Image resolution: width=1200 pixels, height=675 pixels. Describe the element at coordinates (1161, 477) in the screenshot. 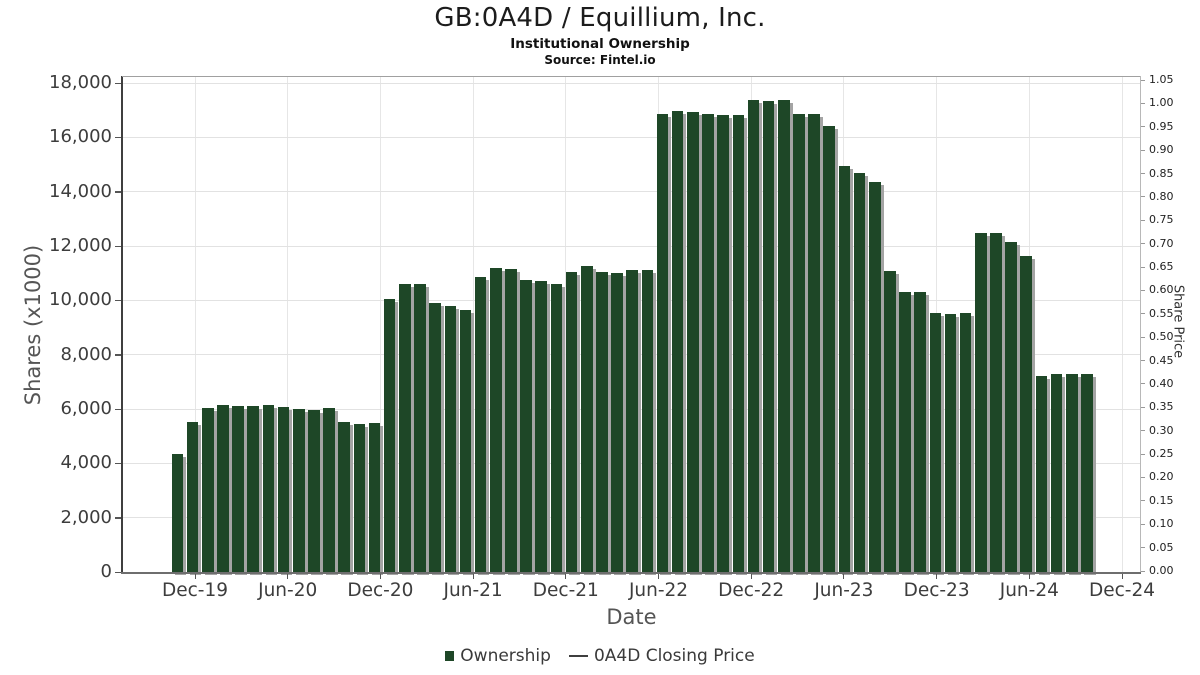

I see `price-axis-tick-label: 0.20` at that location.